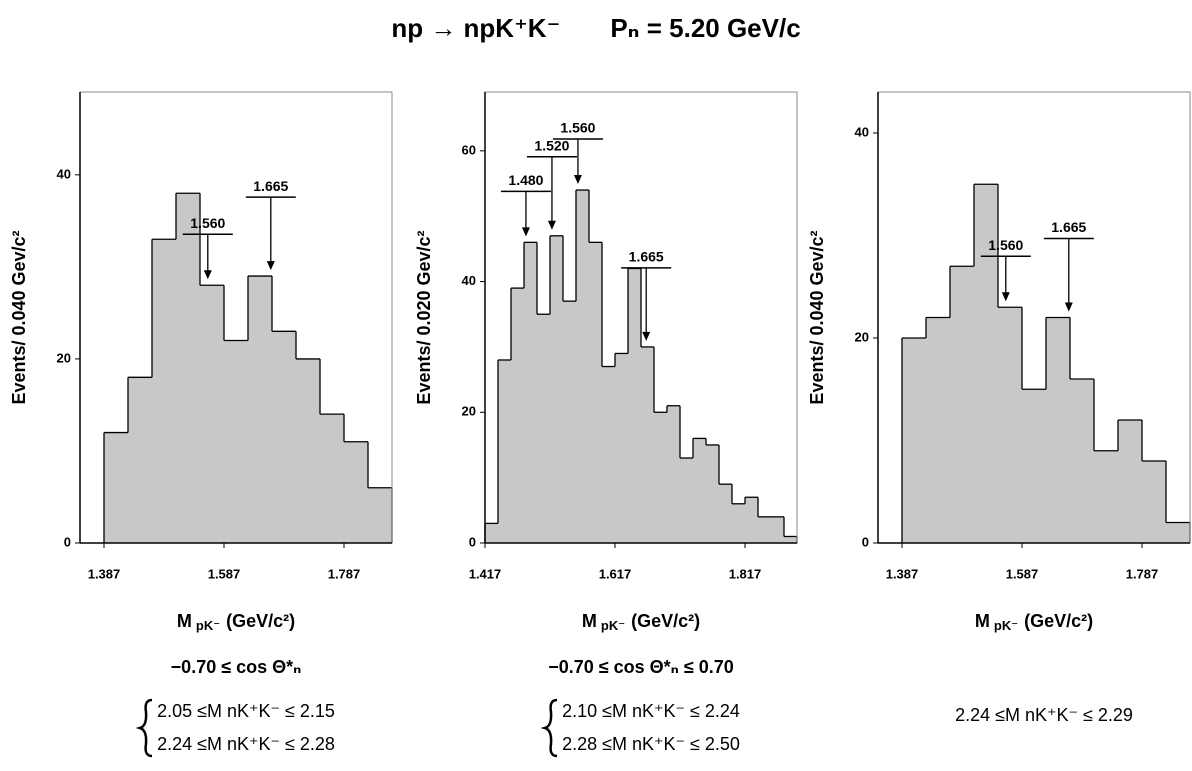  What do you see at coordinates (705, 28) in the screenshot?
I see `title-momentum: Pₙ = 5.20 GeV/c` at bounding box center [705, 28].